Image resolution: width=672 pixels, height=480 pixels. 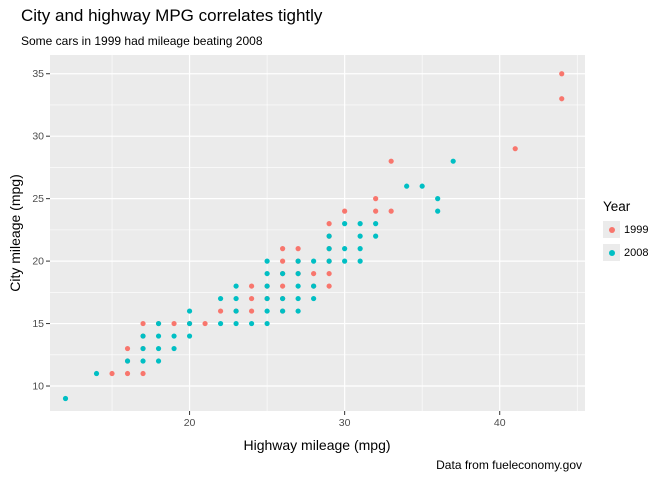 What do you see at coordinates (15, 232) in the screenshot?
I see `y-axis-label: City mileage (mpg)` at bounding box center [15, 232].